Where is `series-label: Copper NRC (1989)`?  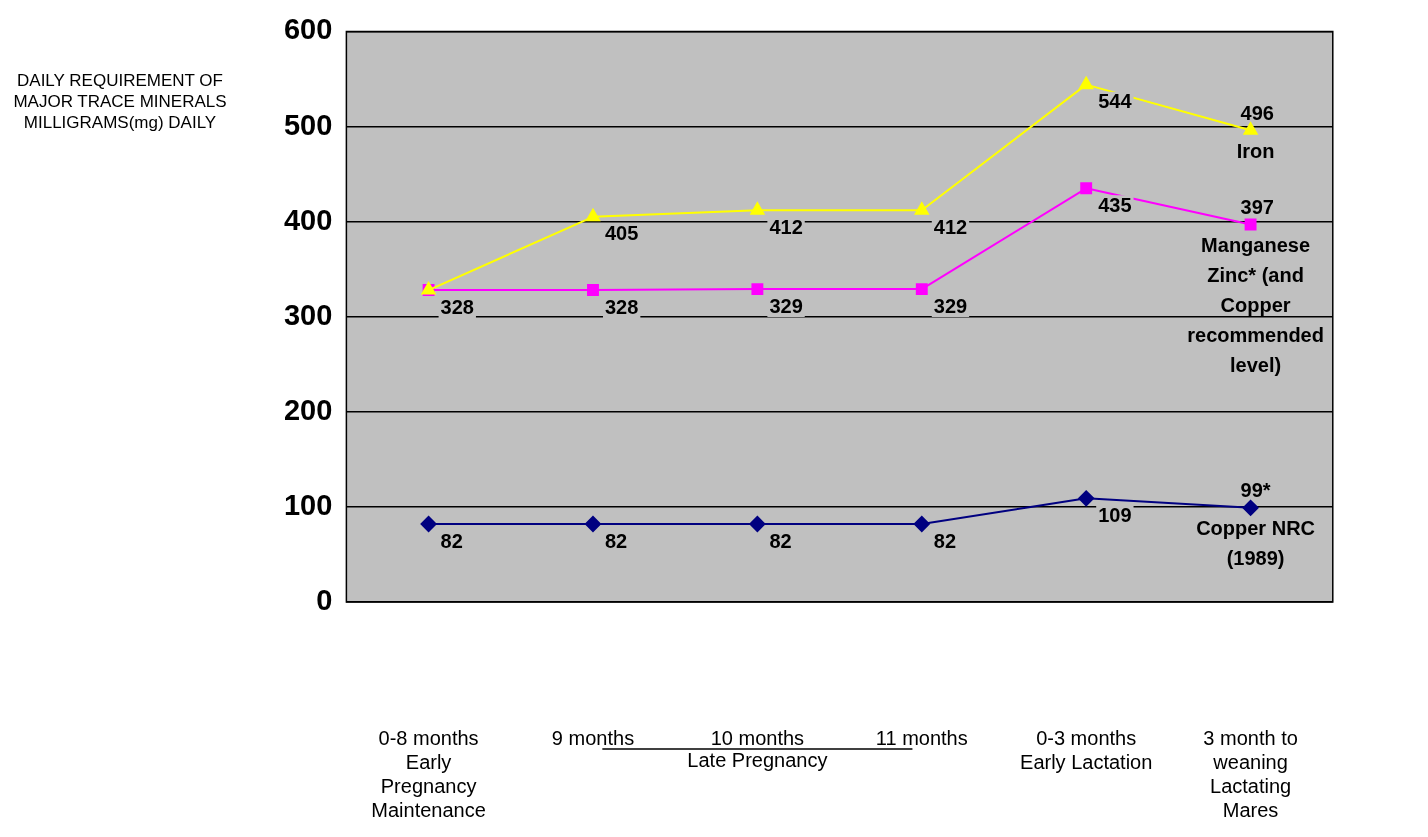
series-label: Copper NRC (1989) is located at coordinates (1256, 543).